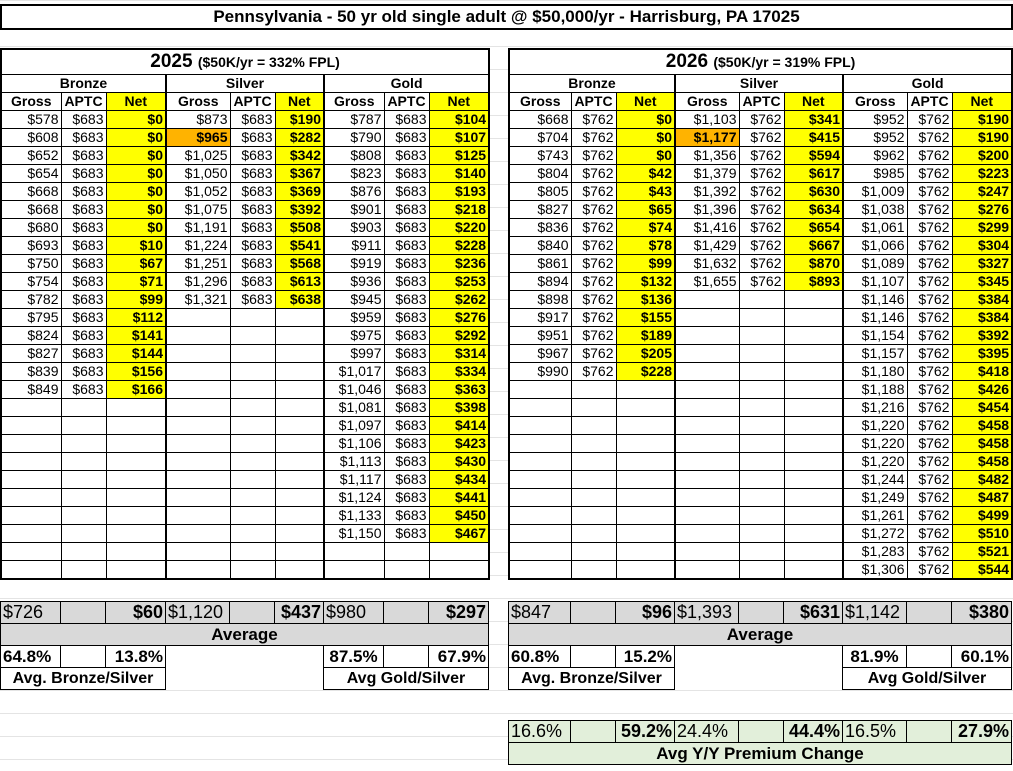 The image size is (1013, 771). I want to click on gold-gross-cell: $790, so click(354, 137).